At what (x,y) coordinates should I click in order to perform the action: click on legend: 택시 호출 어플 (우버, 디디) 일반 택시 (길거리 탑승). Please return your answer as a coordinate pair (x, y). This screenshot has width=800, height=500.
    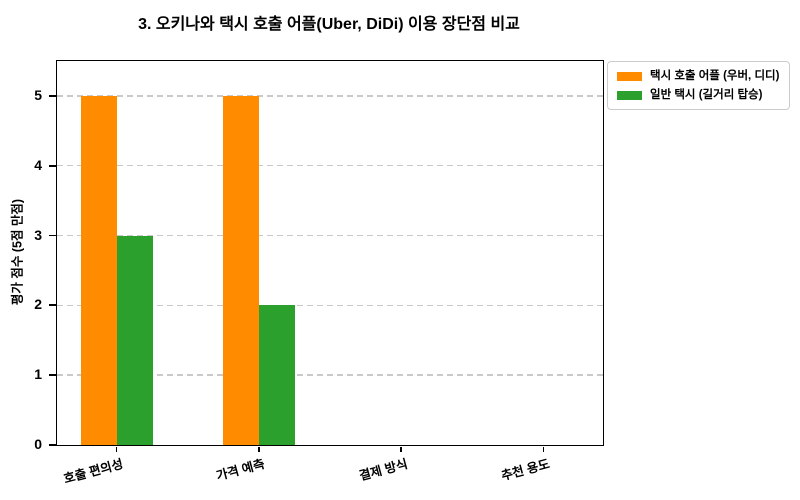
    Looking at the image, I should click on (699, 85).